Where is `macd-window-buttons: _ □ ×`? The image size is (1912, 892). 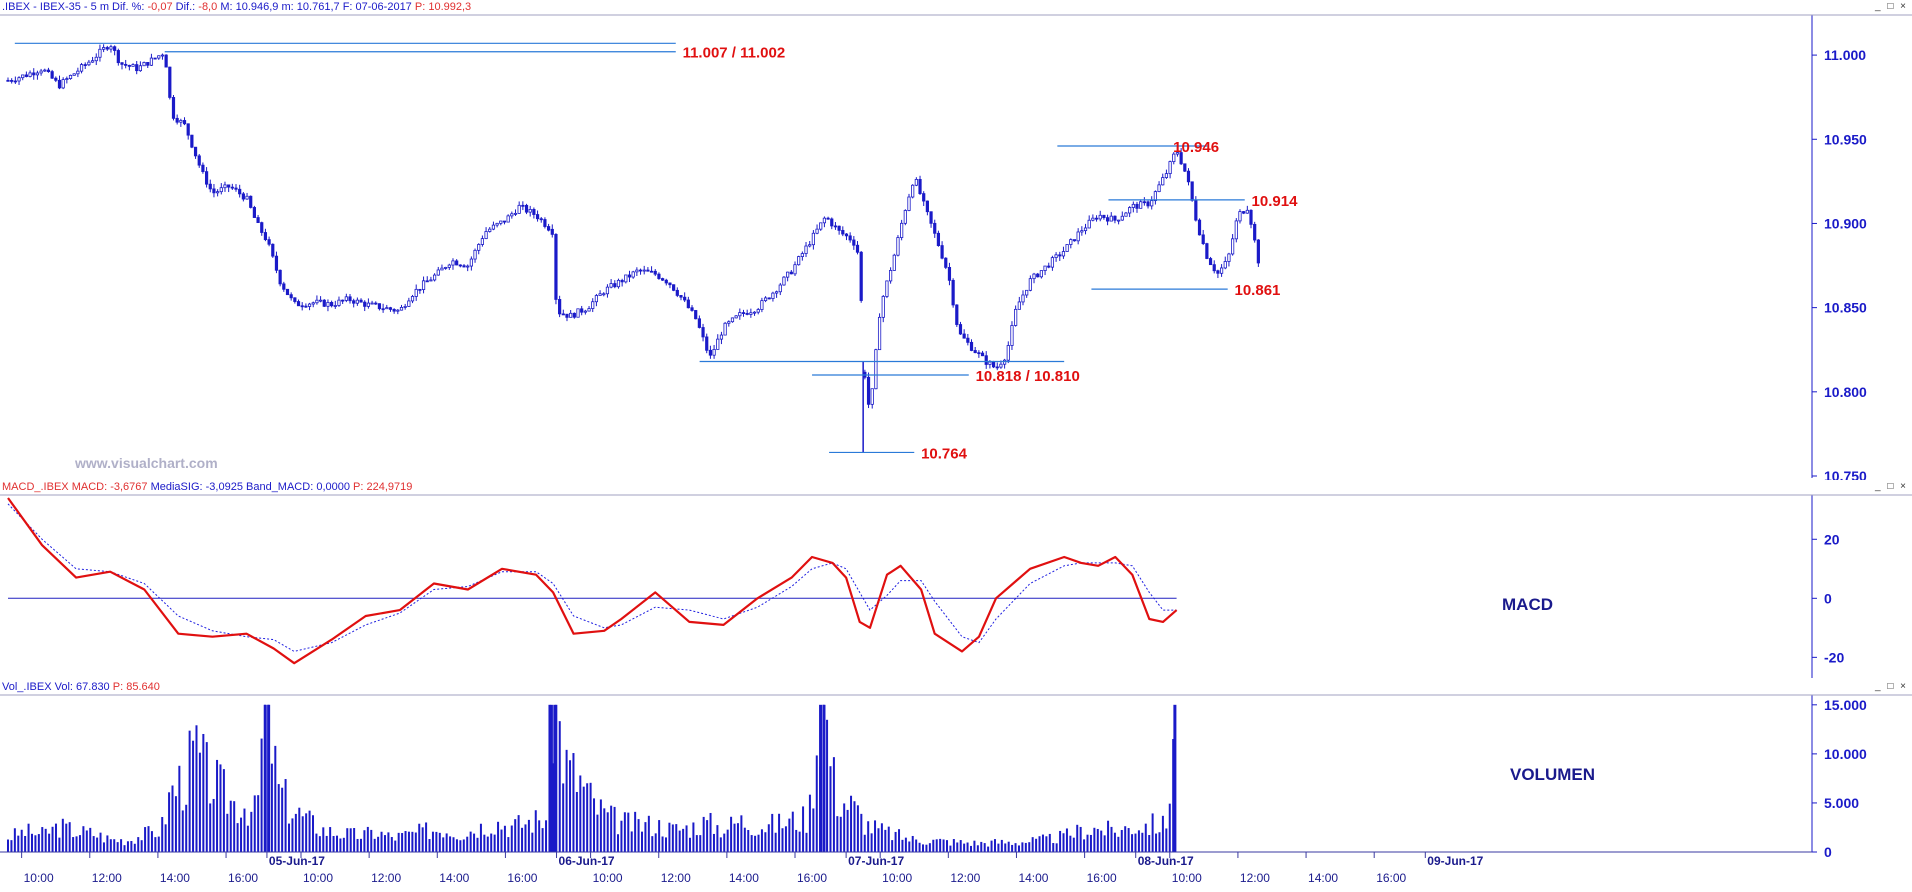 macd-window-buttons: _ □ × is located at coordinates (1891, 486).